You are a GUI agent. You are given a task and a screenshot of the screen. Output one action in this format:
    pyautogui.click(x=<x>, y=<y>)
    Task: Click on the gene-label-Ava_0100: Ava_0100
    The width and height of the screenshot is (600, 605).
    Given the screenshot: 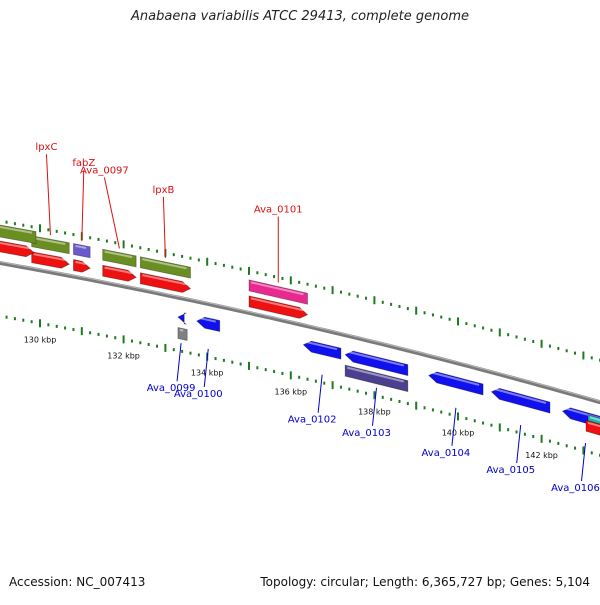 What is the action you would take?
    pyautogui.click(x=198, y=394)
    